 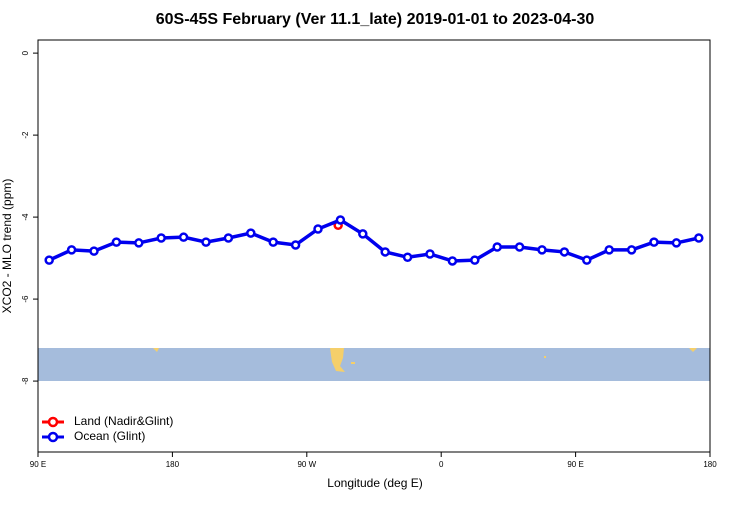 What do you see at coordinates (25, 135) in the screenshot?
I see `y-tick-label: -2` at bounding box center [25, 135].